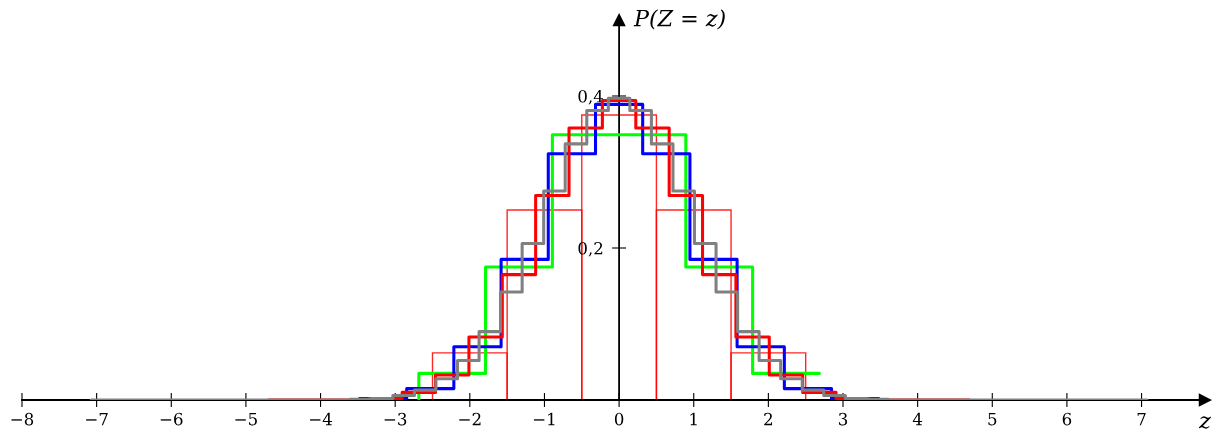  I want to click on x-axis-title: z, so click(1204, 422).